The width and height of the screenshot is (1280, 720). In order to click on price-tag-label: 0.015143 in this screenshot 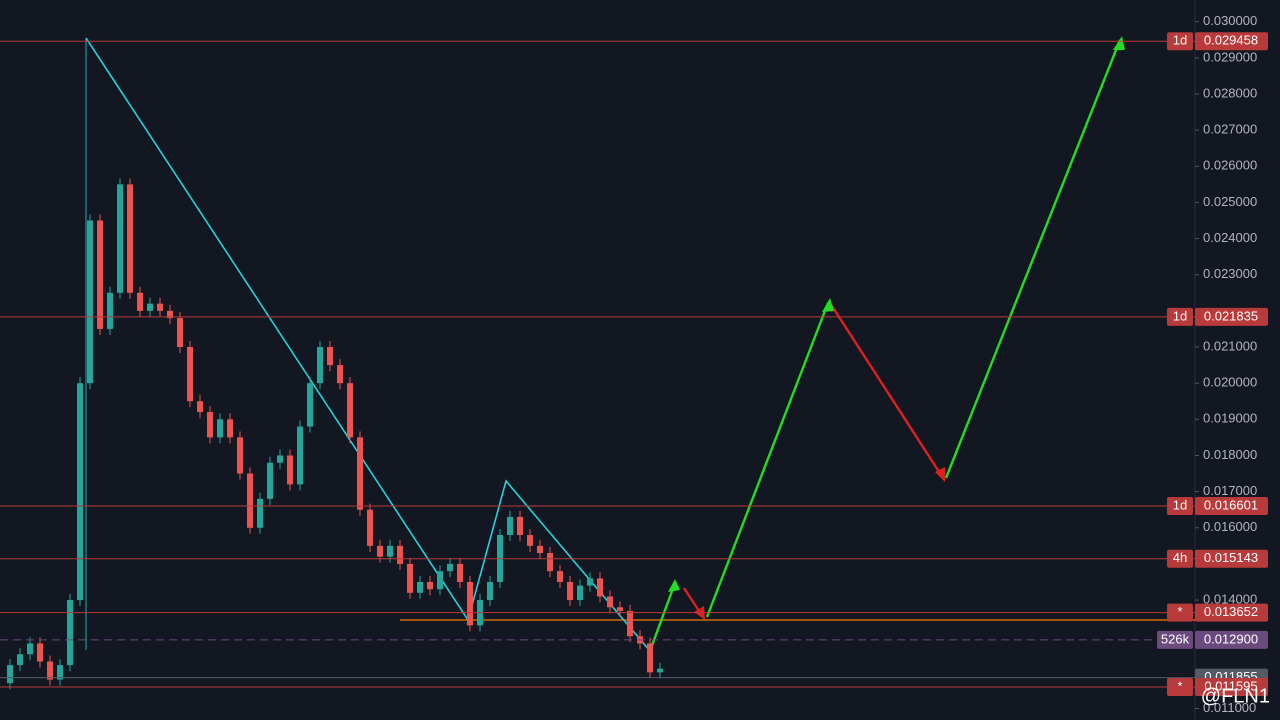, I will do `click(1231, 557)`.